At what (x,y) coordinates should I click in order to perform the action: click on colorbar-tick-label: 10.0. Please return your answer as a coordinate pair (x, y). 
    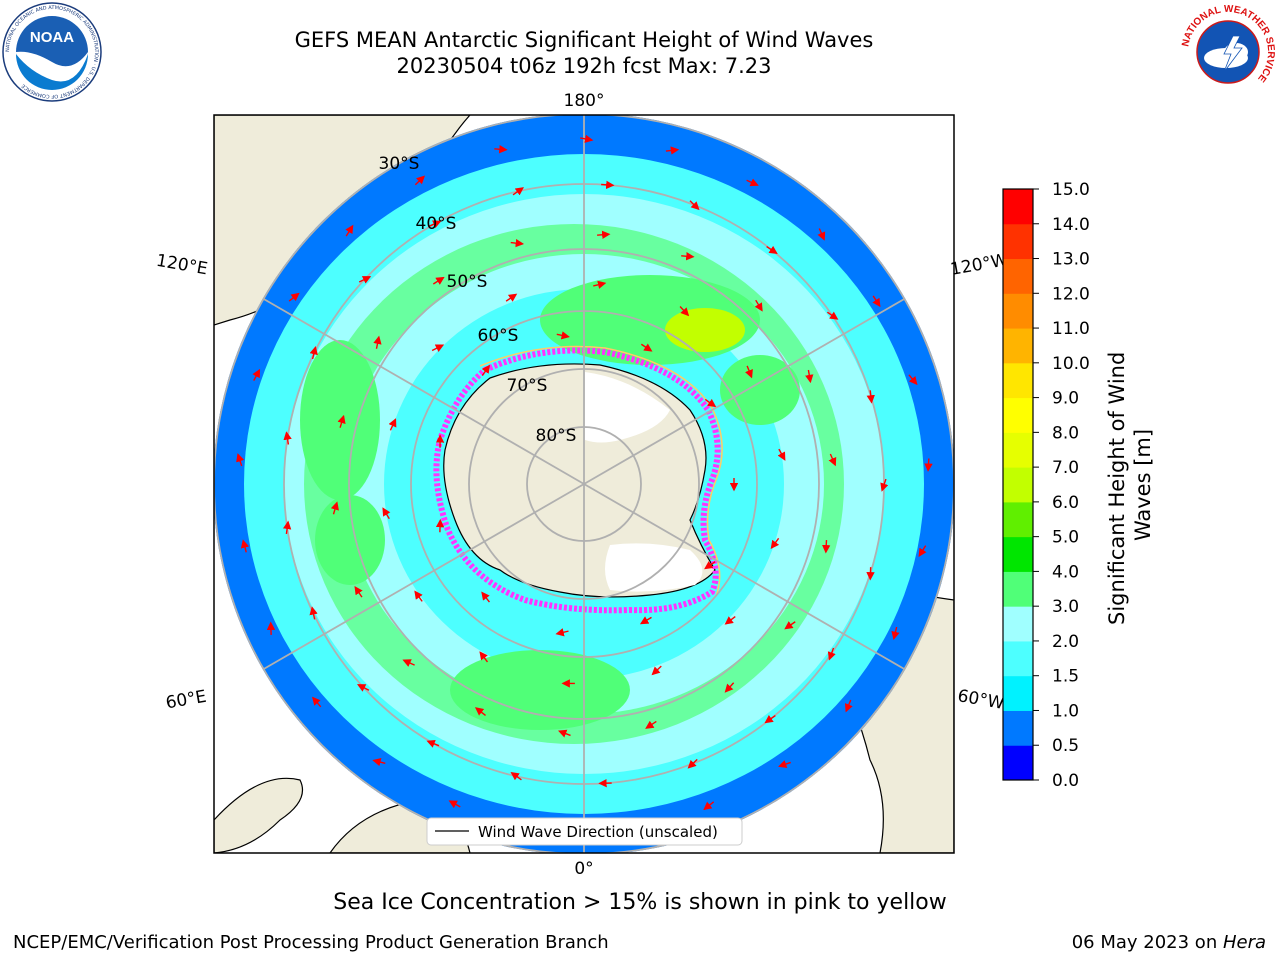
    Looking at the image, I should click on (1071, 364).